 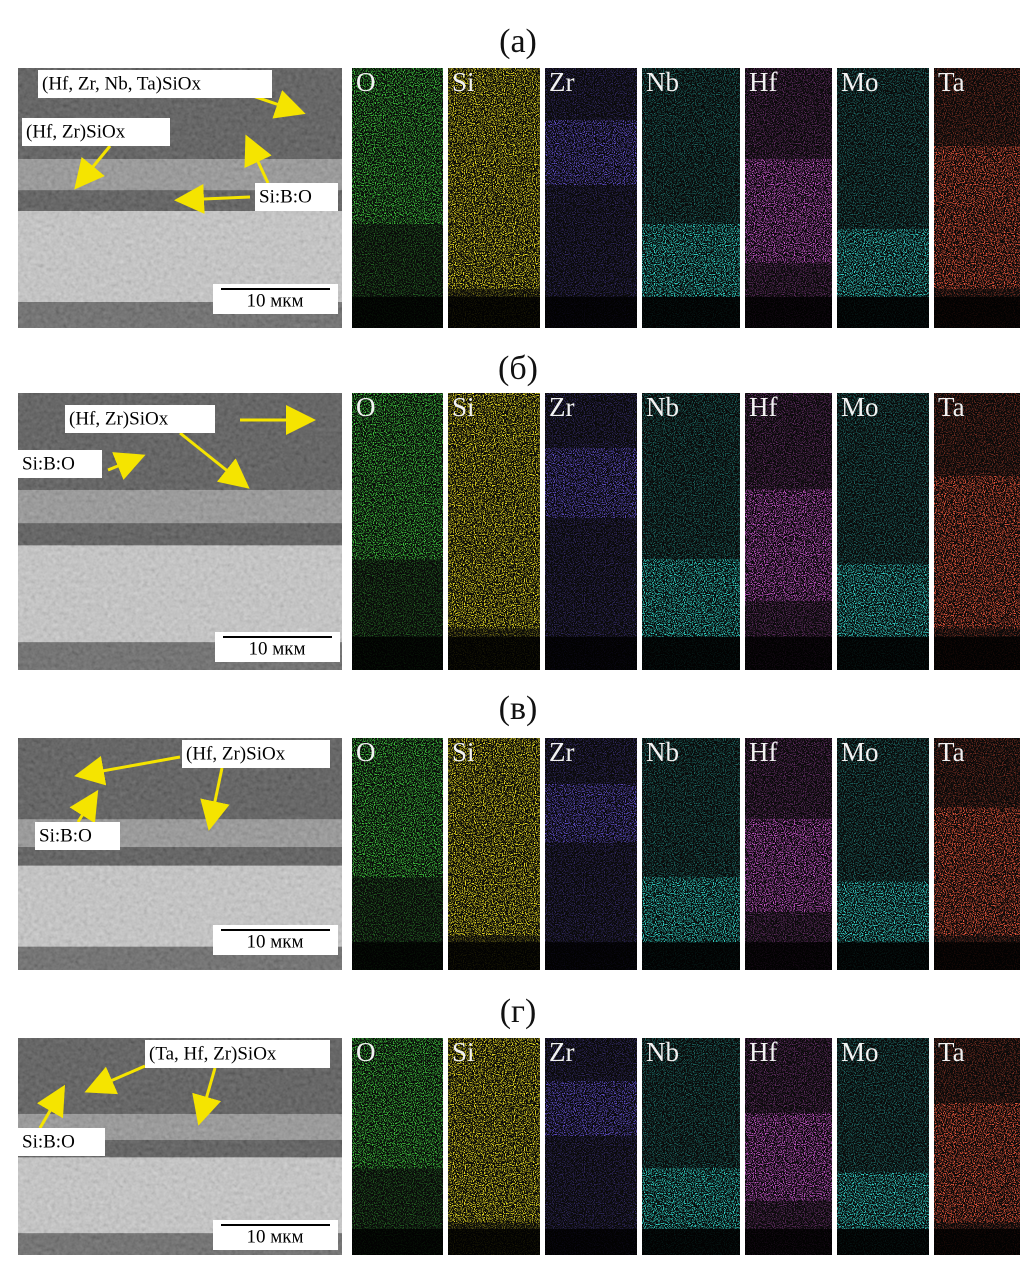 What do you see at coordinates (763, 407) in the screenshot?
I see `element-label: Hf` at bounding box center [763, 407].